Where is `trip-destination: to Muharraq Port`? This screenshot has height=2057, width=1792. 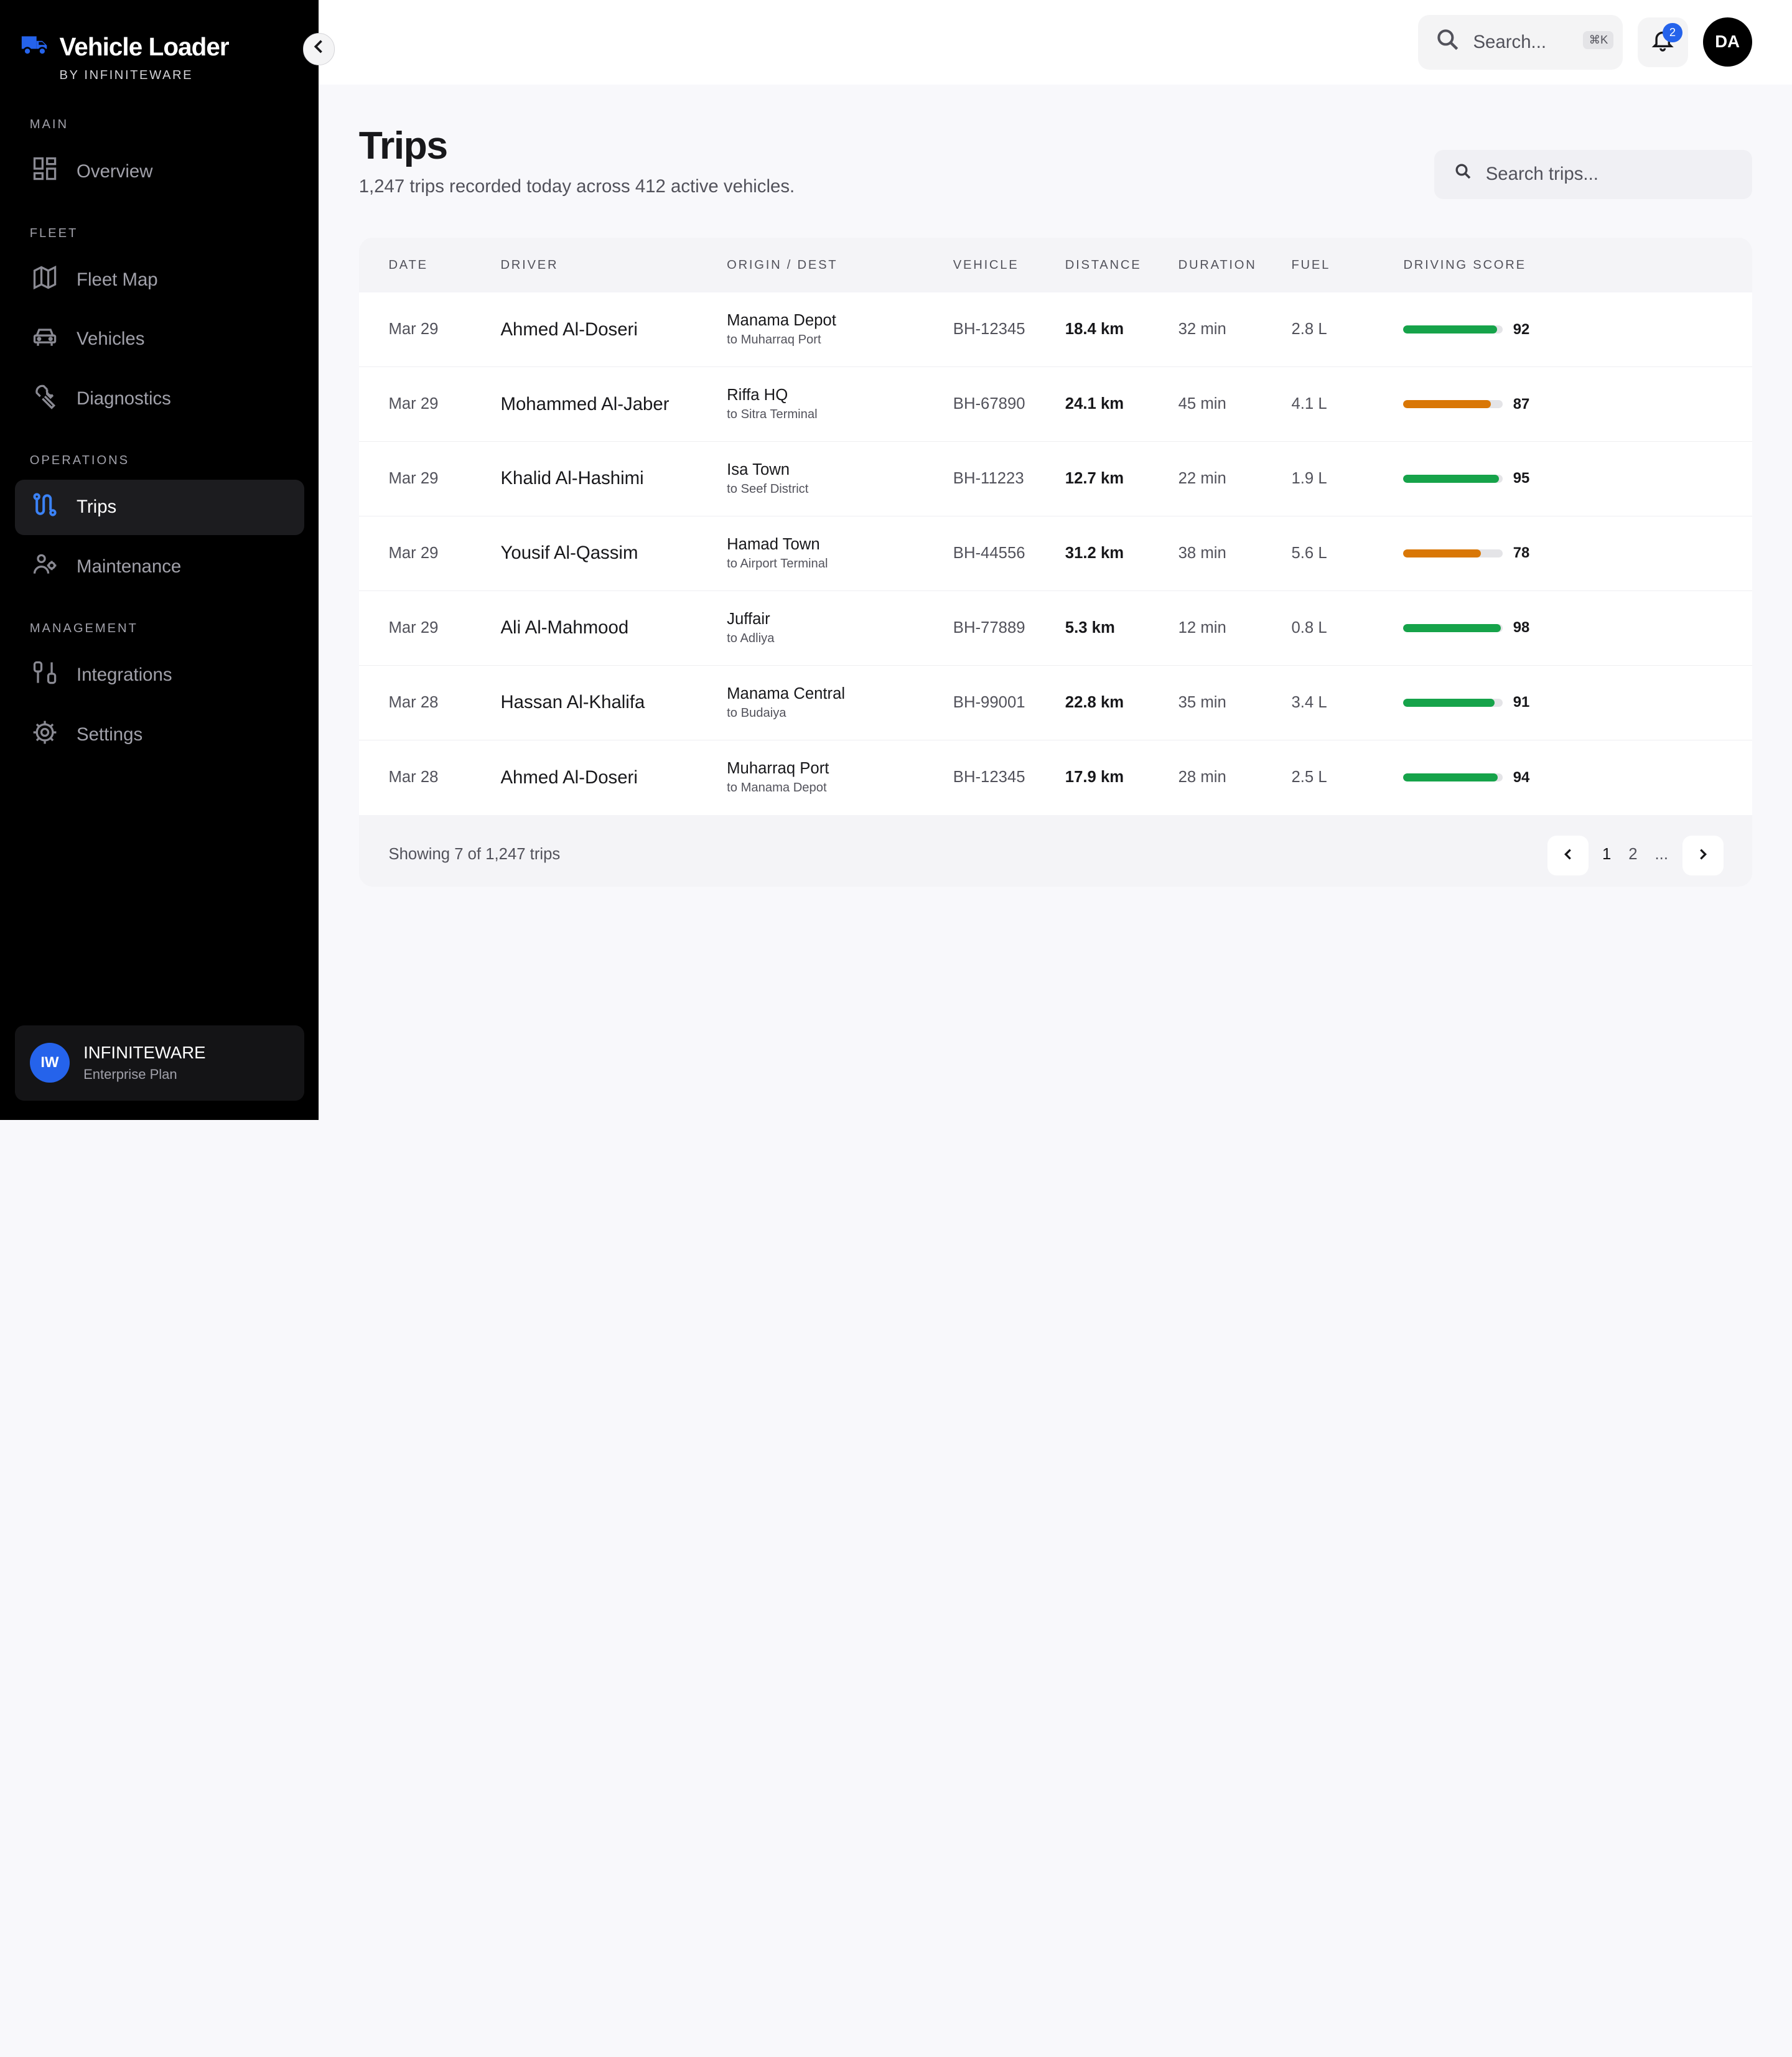
trip-destination: to Muharraq Port is located at coordinates (774, 340).